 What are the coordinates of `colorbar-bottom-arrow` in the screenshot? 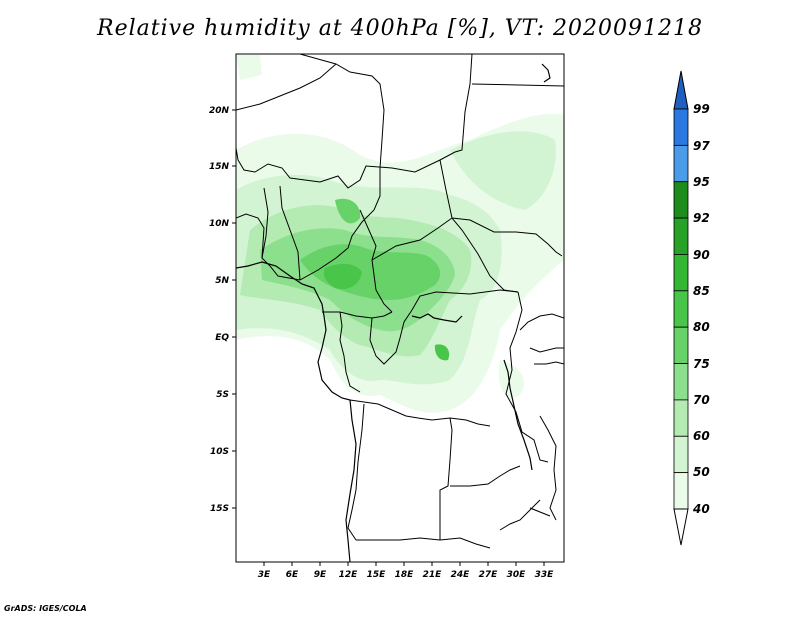 It's located at (681, 527).